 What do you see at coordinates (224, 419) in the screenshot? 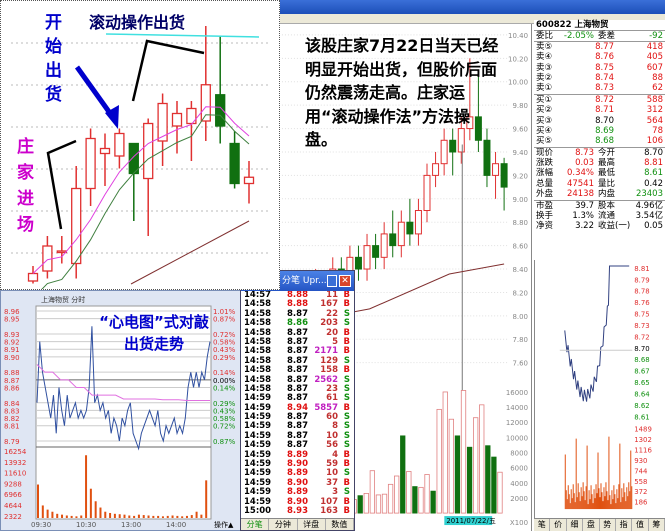
I see `pct-axis-label: 0.58%` at bounding box center [224, 419].